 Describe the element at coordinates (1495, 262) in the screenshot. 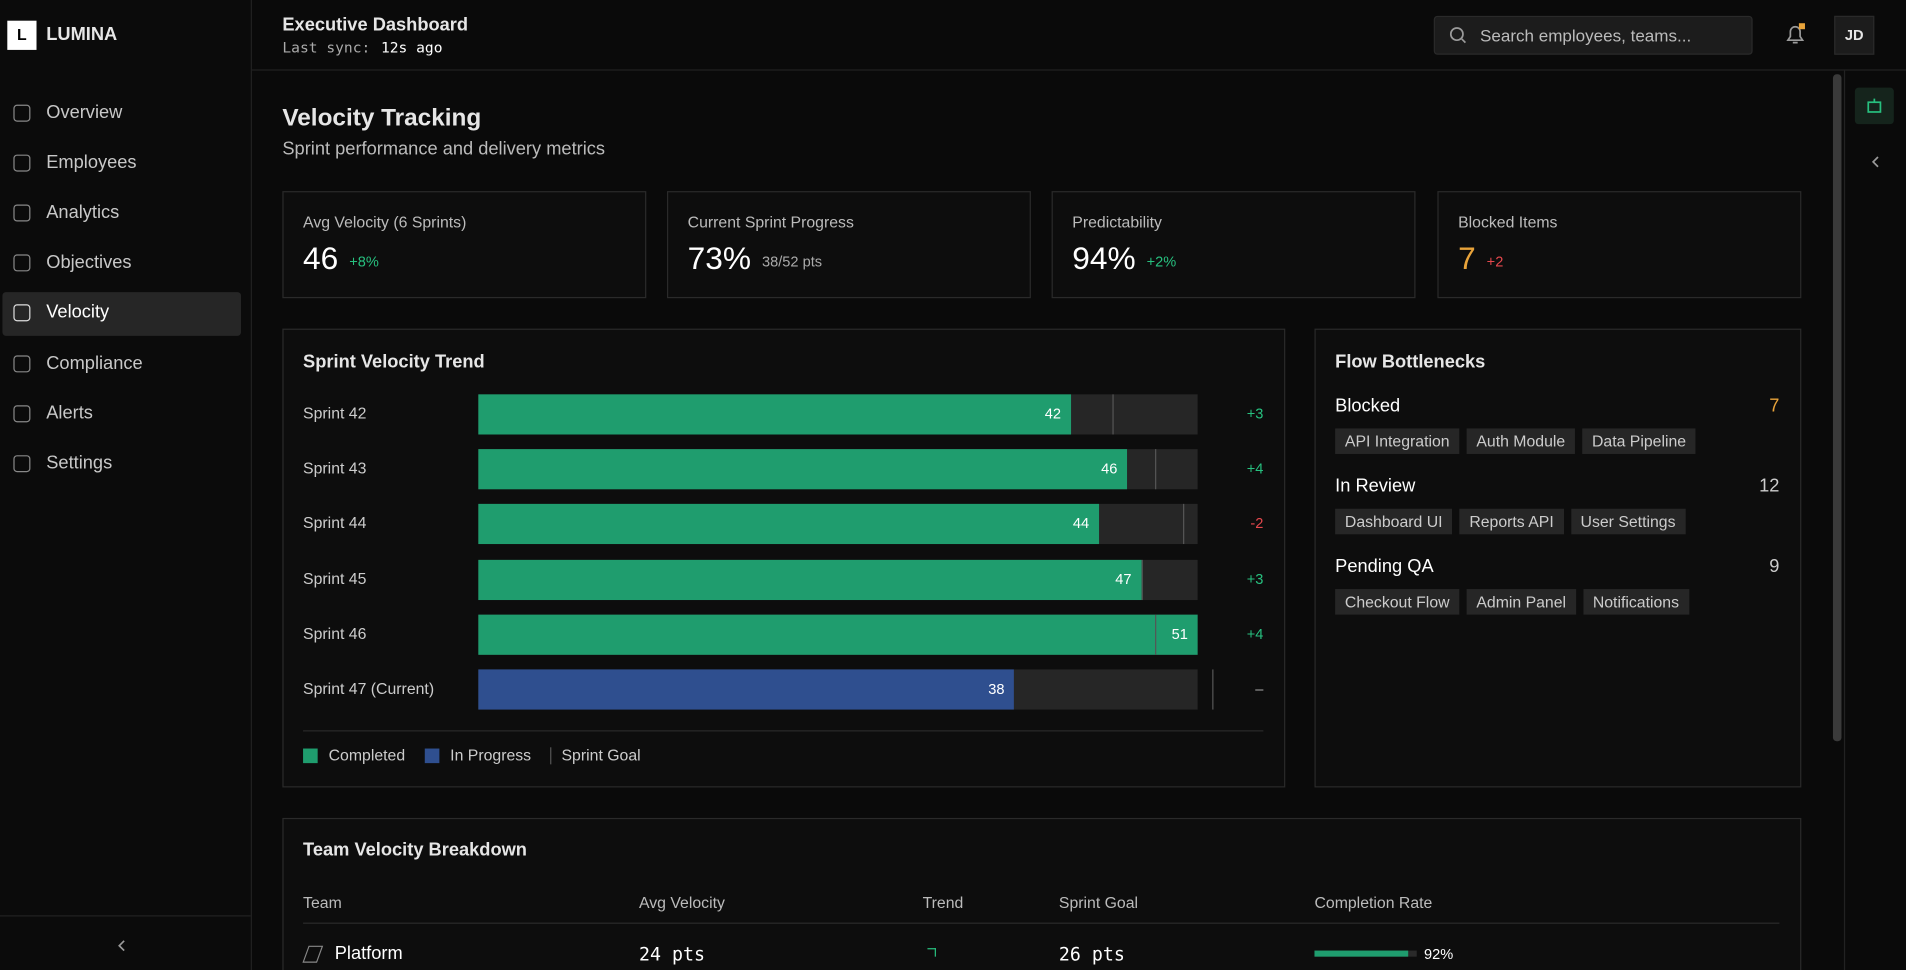

I see `kpi-note: +2` at that location.